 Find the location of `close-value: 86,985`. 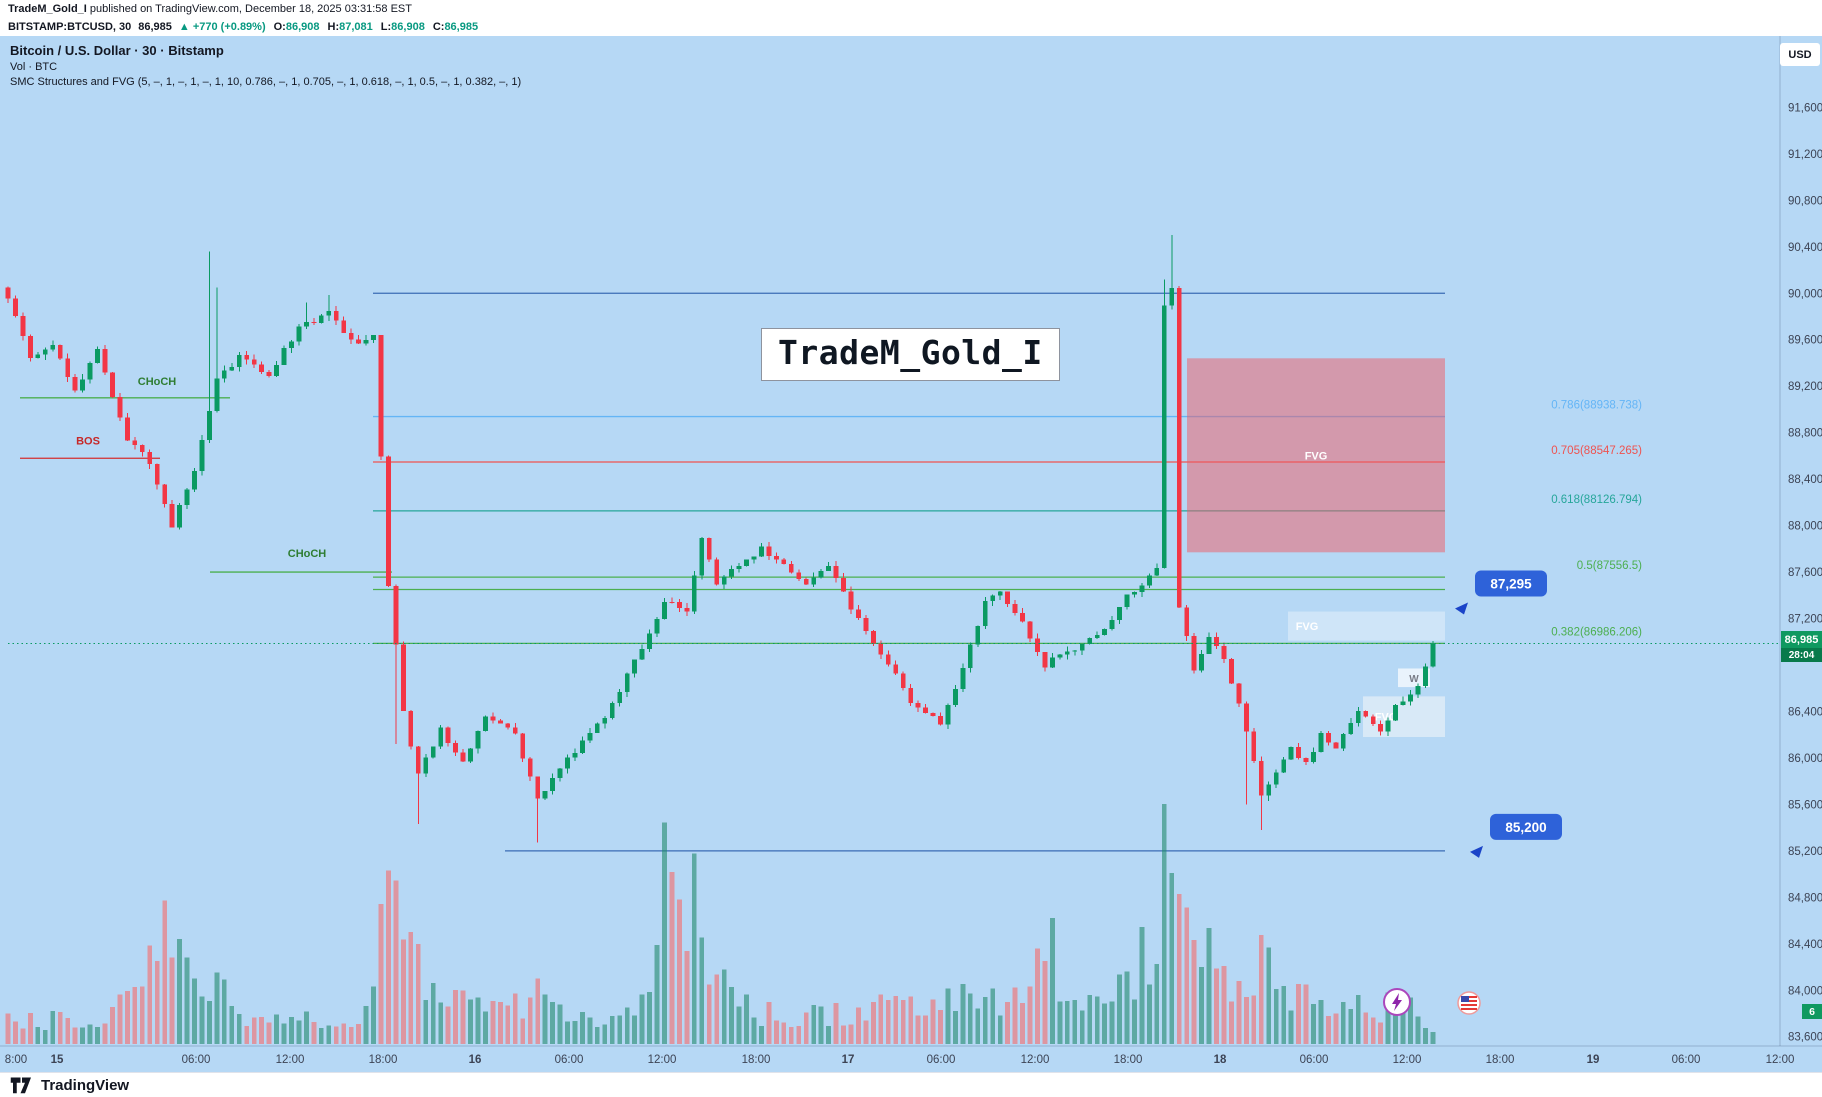

close-value: 86,985 is located at coordinates (461, 27).